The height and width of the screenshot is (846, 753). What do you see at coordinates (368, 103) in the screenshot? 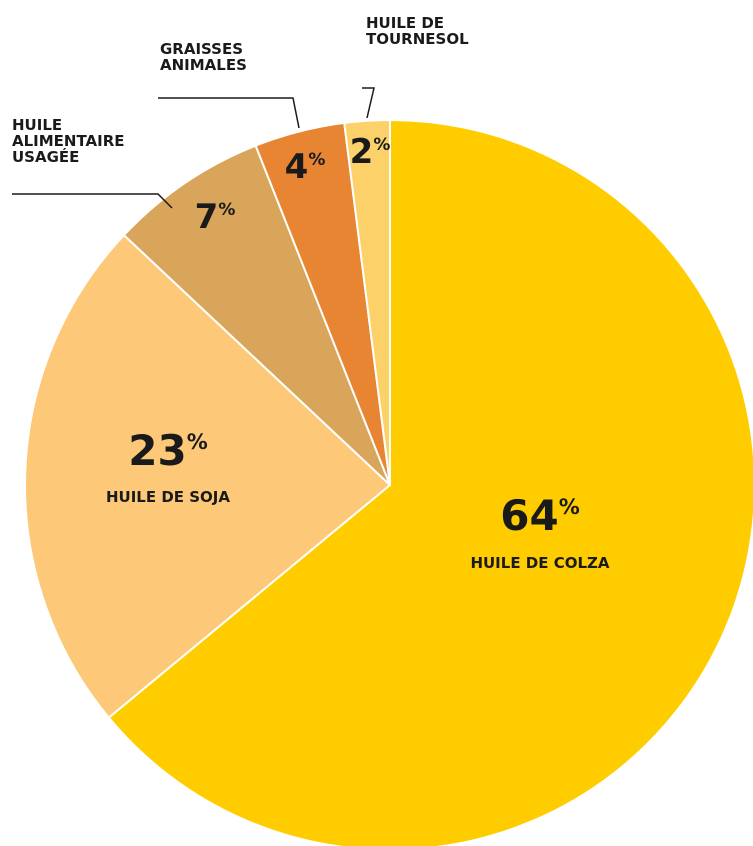
I see `leader-line-huile-de-tournesol` at bounding box center [368, 103].